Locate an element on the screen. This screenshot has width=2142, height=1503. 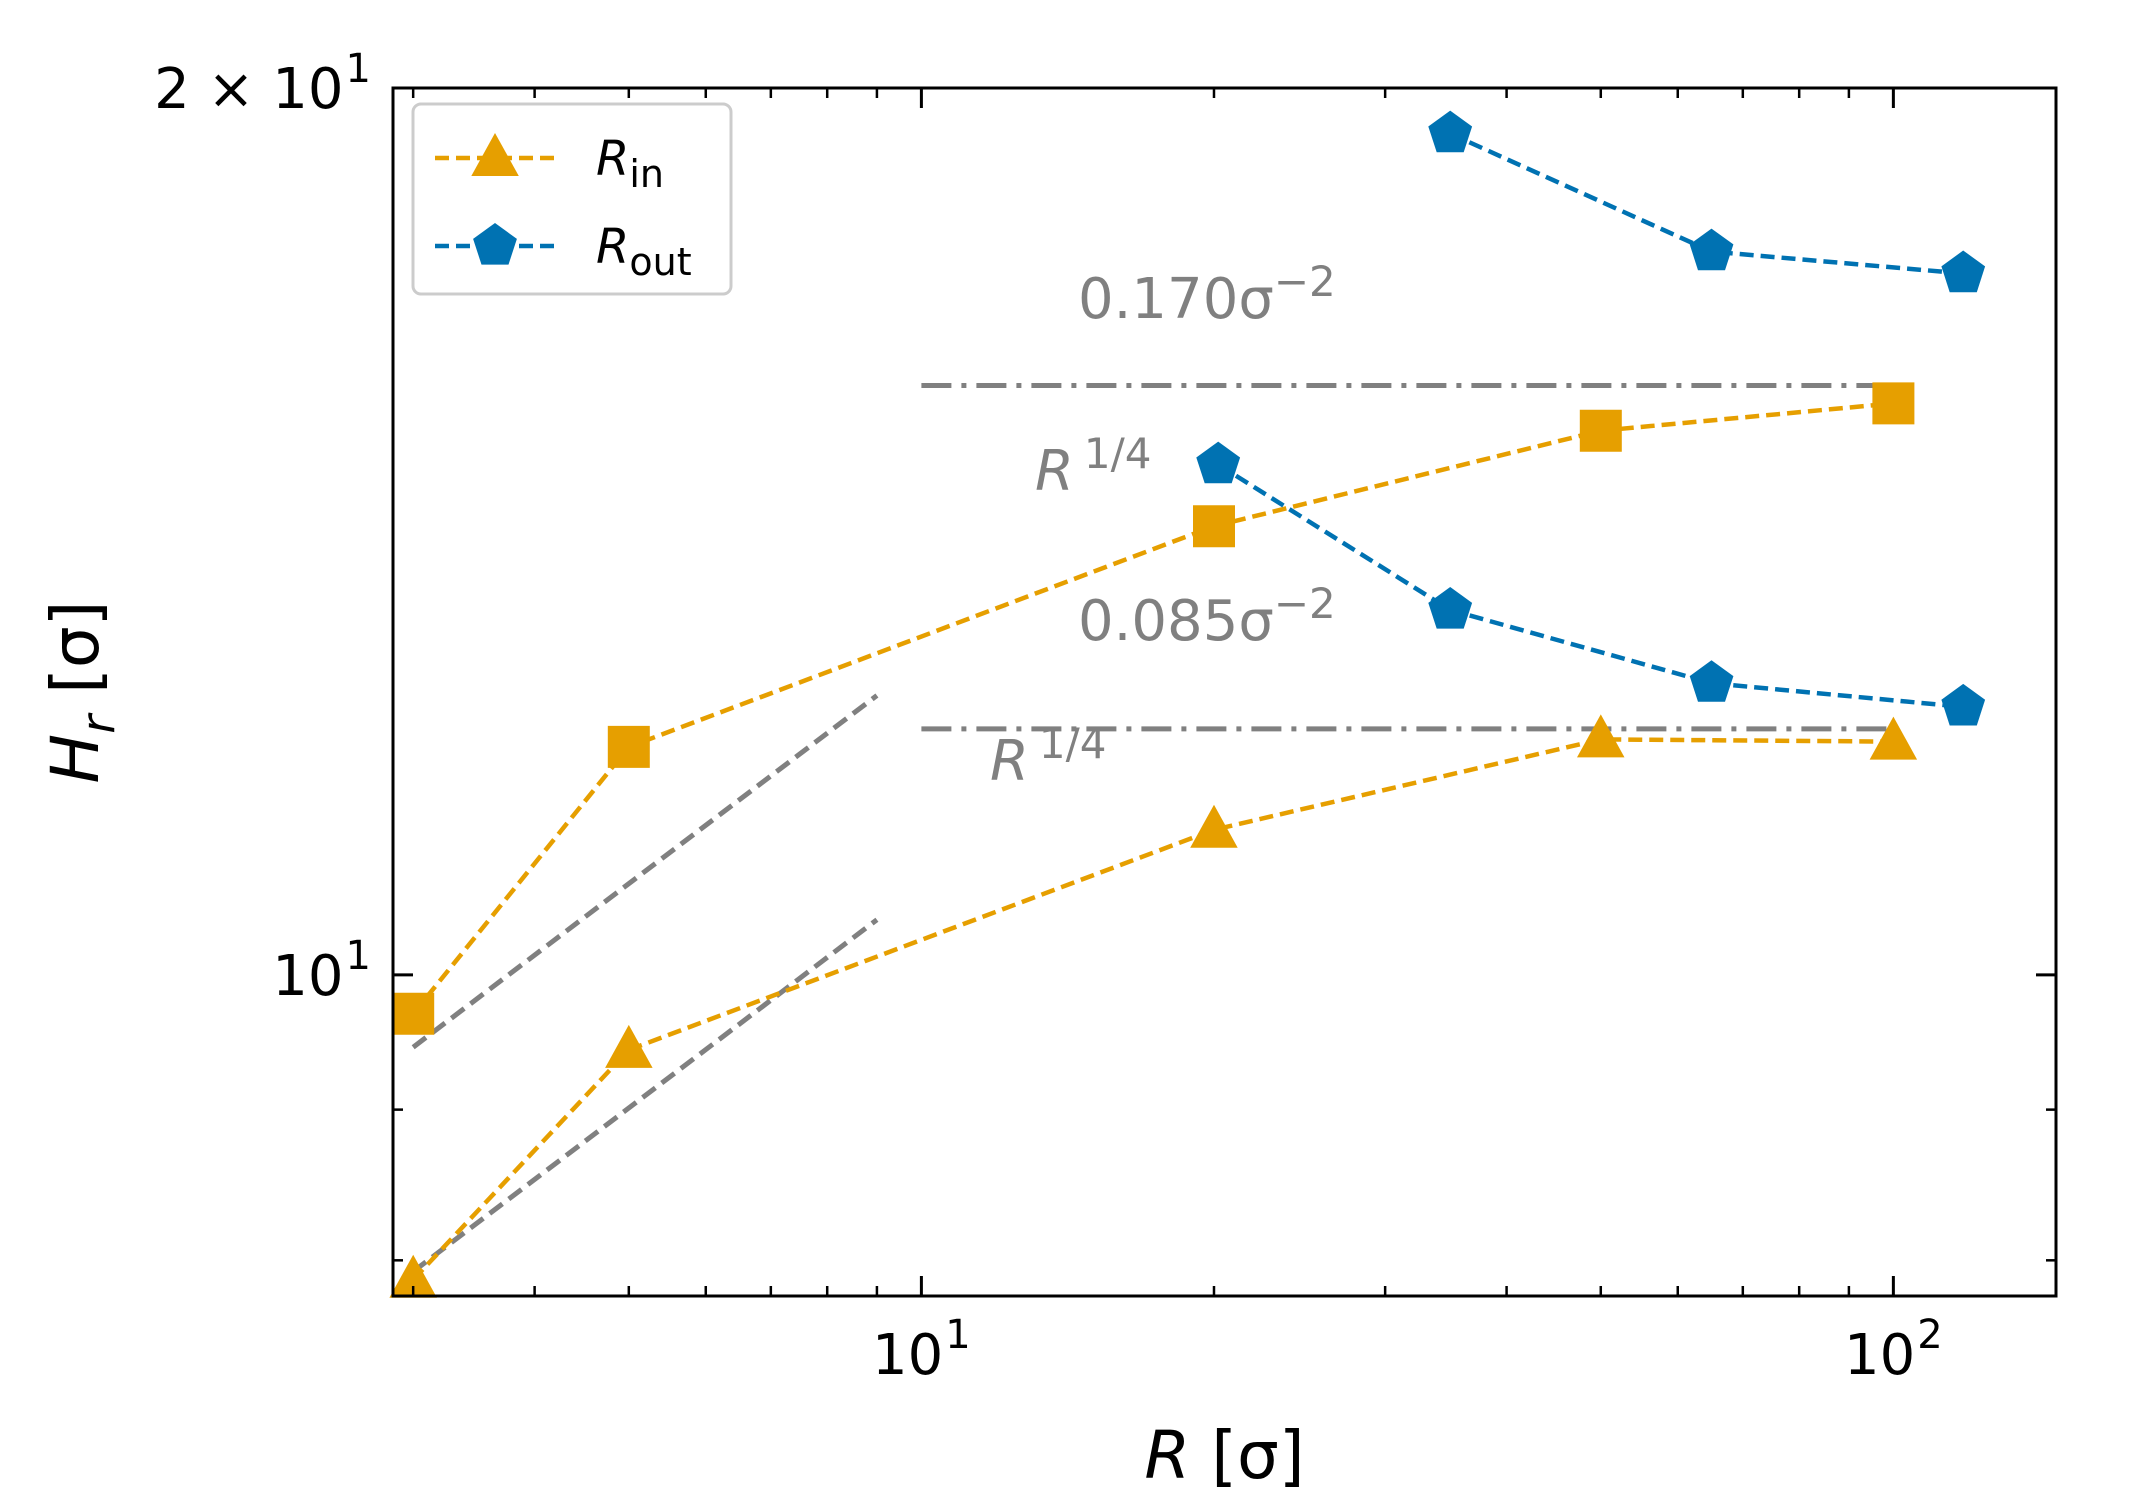
annotations: R 1/4 R 1/4 0.170σ−2 0.085σ−2 is located at coordinates (1163, 525).